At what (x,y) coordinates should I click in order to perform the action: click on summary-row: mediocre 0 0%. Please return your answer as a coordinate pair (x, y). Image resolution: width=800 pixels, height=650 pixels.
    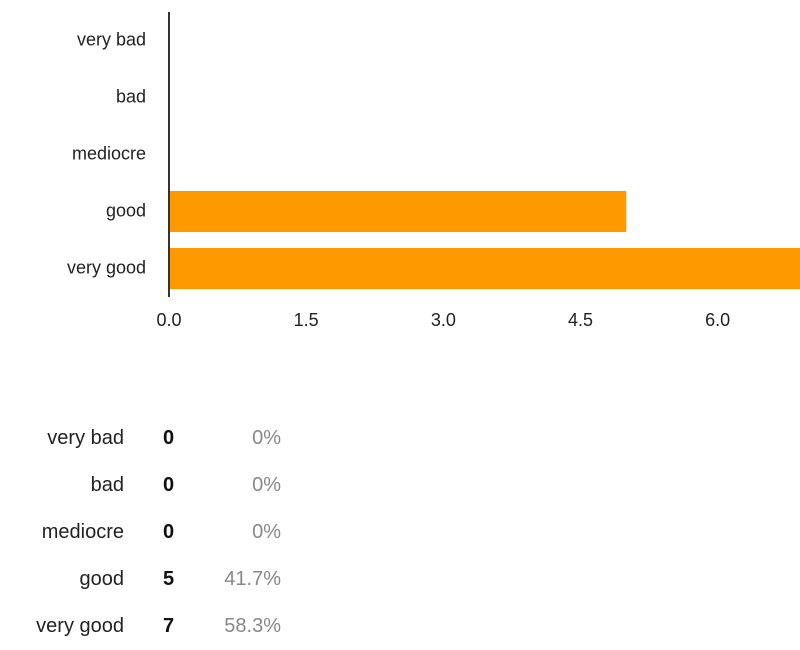
    Looking at the image, I should click on (150, 532).